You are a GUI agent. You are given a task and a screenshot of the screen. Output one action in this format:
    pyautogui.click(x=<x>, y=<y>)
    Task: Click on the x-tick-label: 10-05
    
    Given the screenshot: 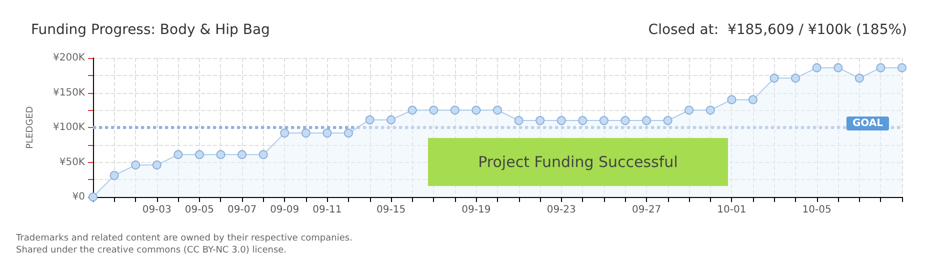 What is the action you would take?
    pyautogui.click(x=817, y=210)
    